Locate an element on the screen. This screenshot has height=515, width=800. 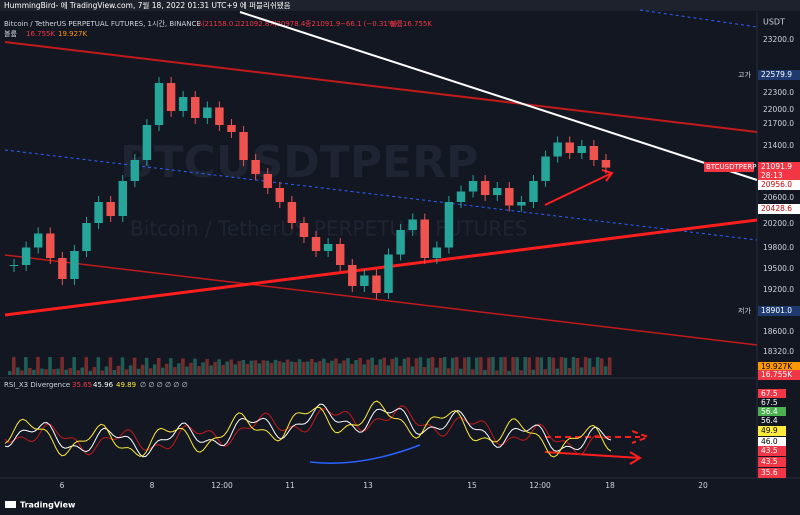
tag-text: BTCUSDTPERP is located at coordinates (731, 167).